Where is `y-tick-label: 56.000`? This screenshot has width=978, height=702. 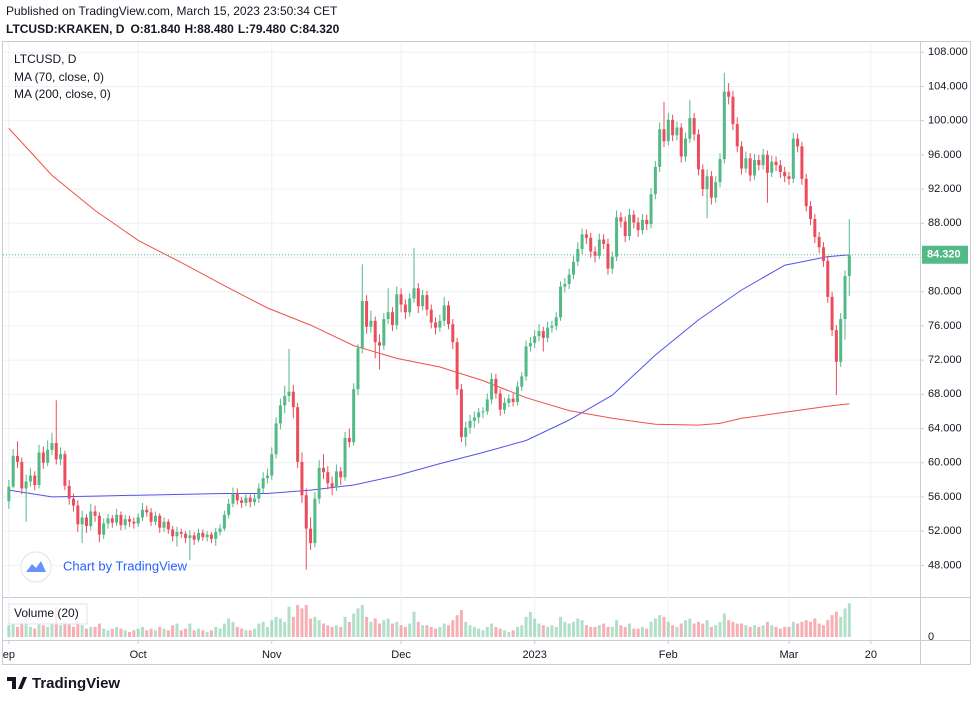
y-tick-label: 56.000 is located at coordinates (945, 497).